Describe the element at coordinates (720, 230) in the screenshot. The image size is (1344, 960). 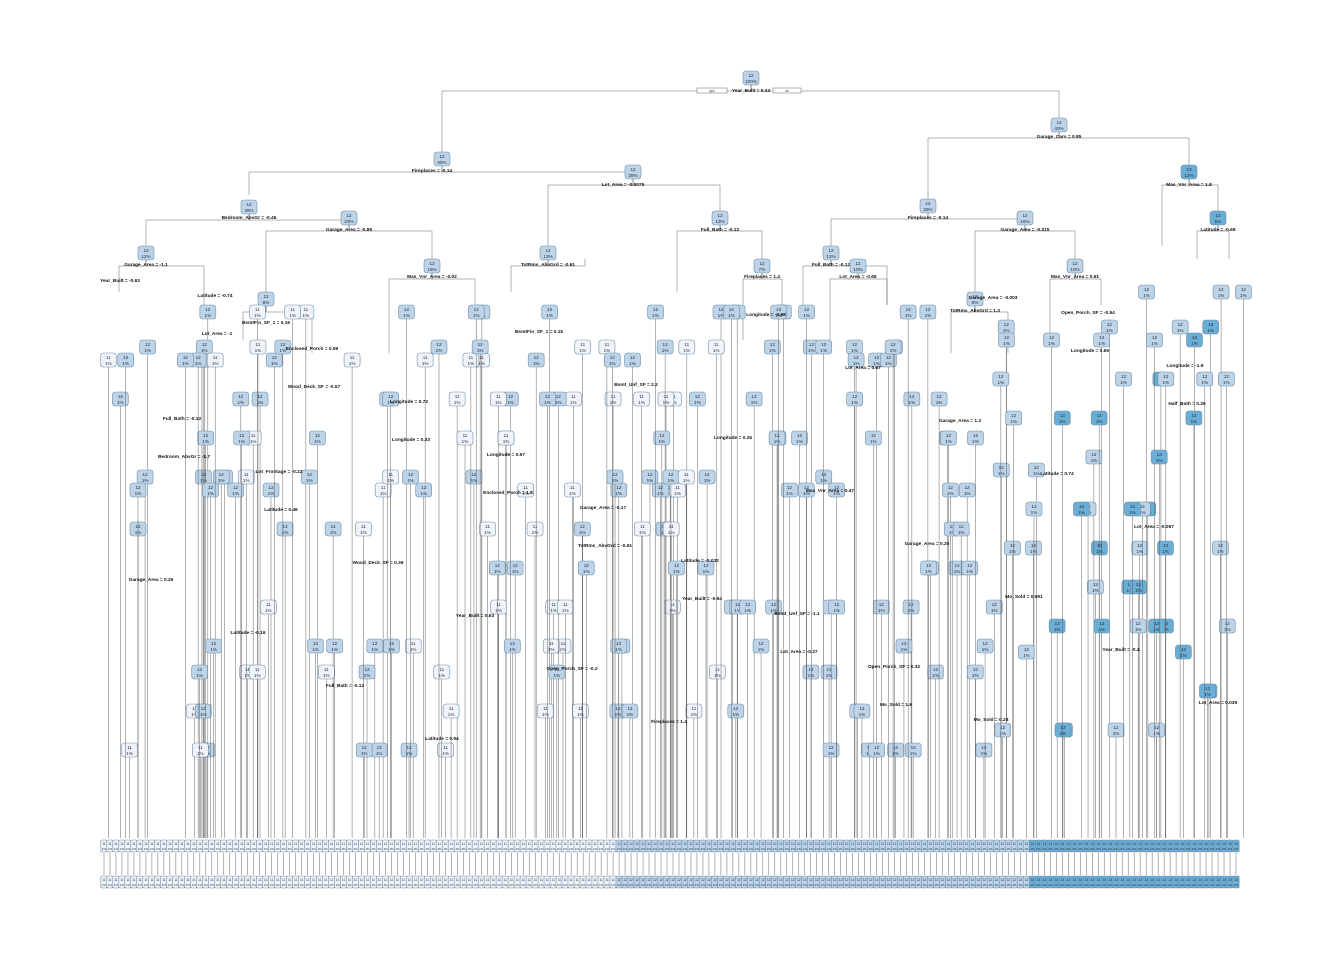
I see `split-condition: Full_Bath = -0.12` at that location.